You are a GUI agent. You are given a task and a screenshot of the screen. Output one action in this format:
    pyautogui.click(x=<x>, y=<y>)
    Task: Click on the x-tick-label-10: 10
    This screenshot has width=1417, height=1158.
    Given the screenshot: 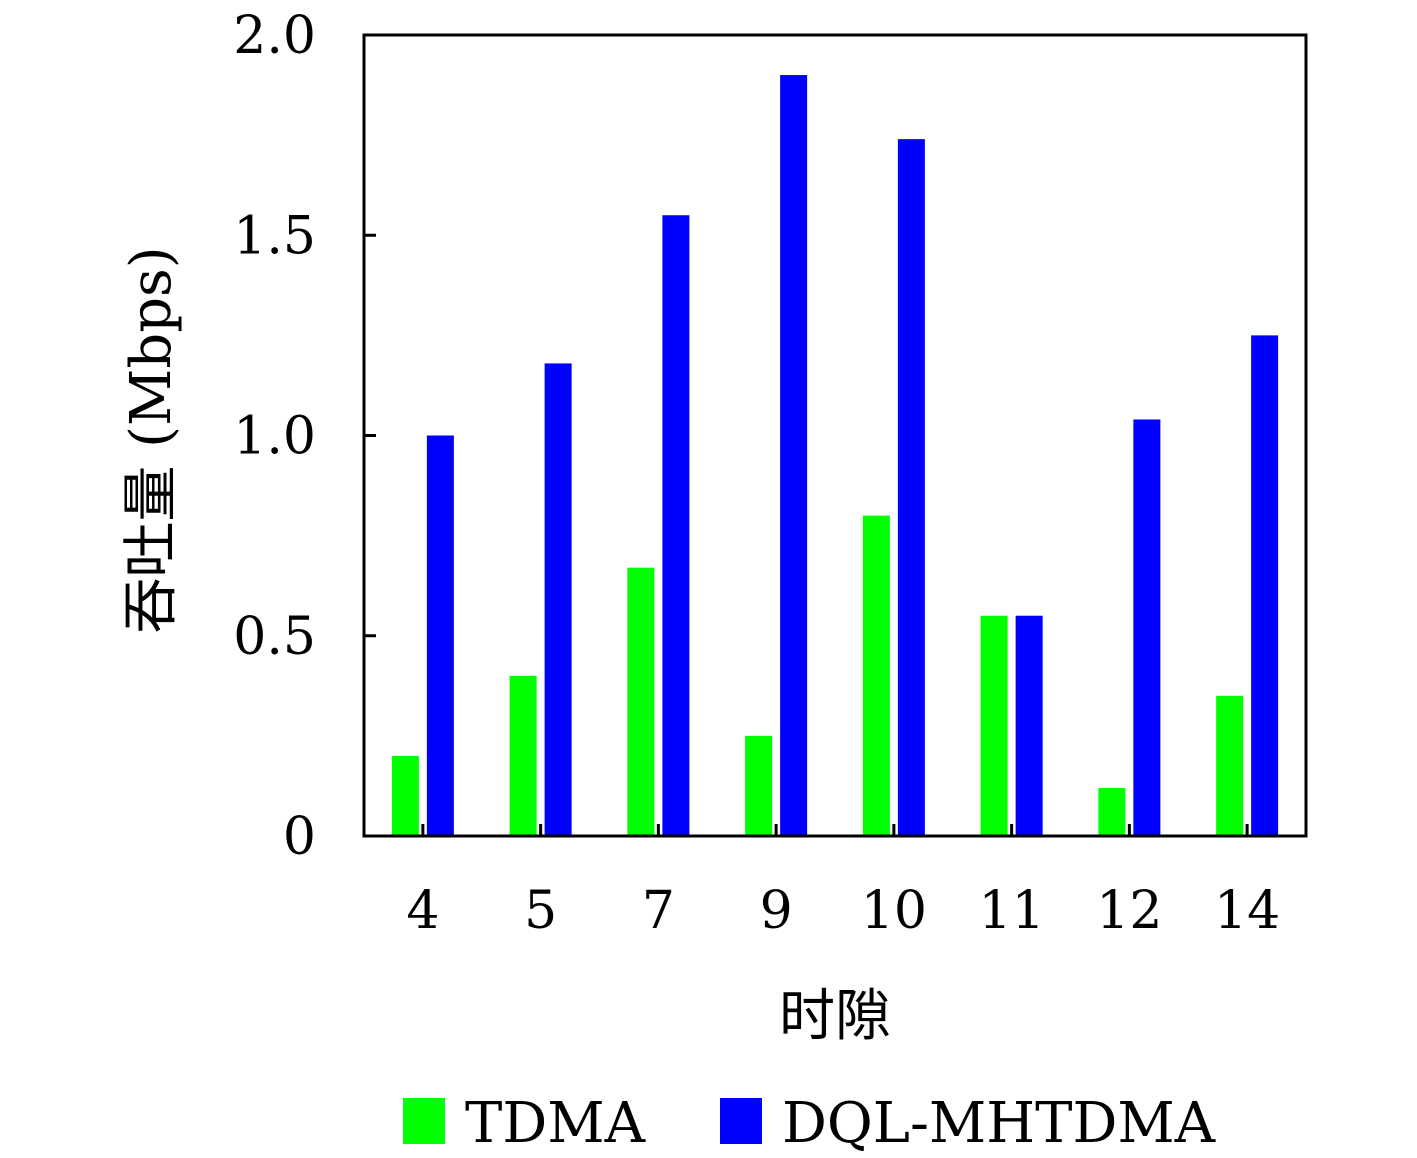 What is the action you would take?
    pyautogui.click(x=894, y=911)
    